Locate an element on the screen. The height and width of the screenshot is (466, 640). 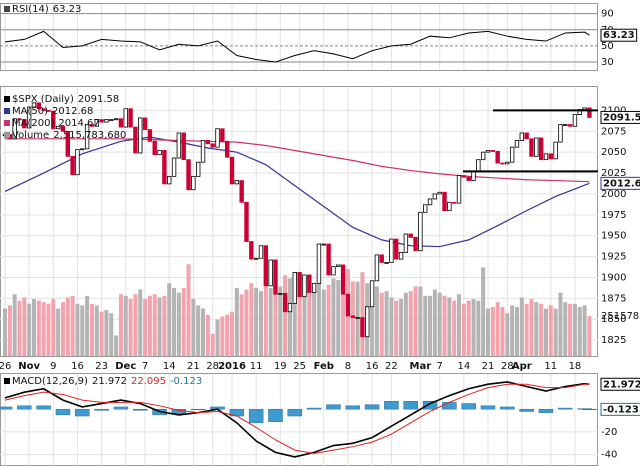
y-tick-label: 2000 is located at coordinates (613, 194).